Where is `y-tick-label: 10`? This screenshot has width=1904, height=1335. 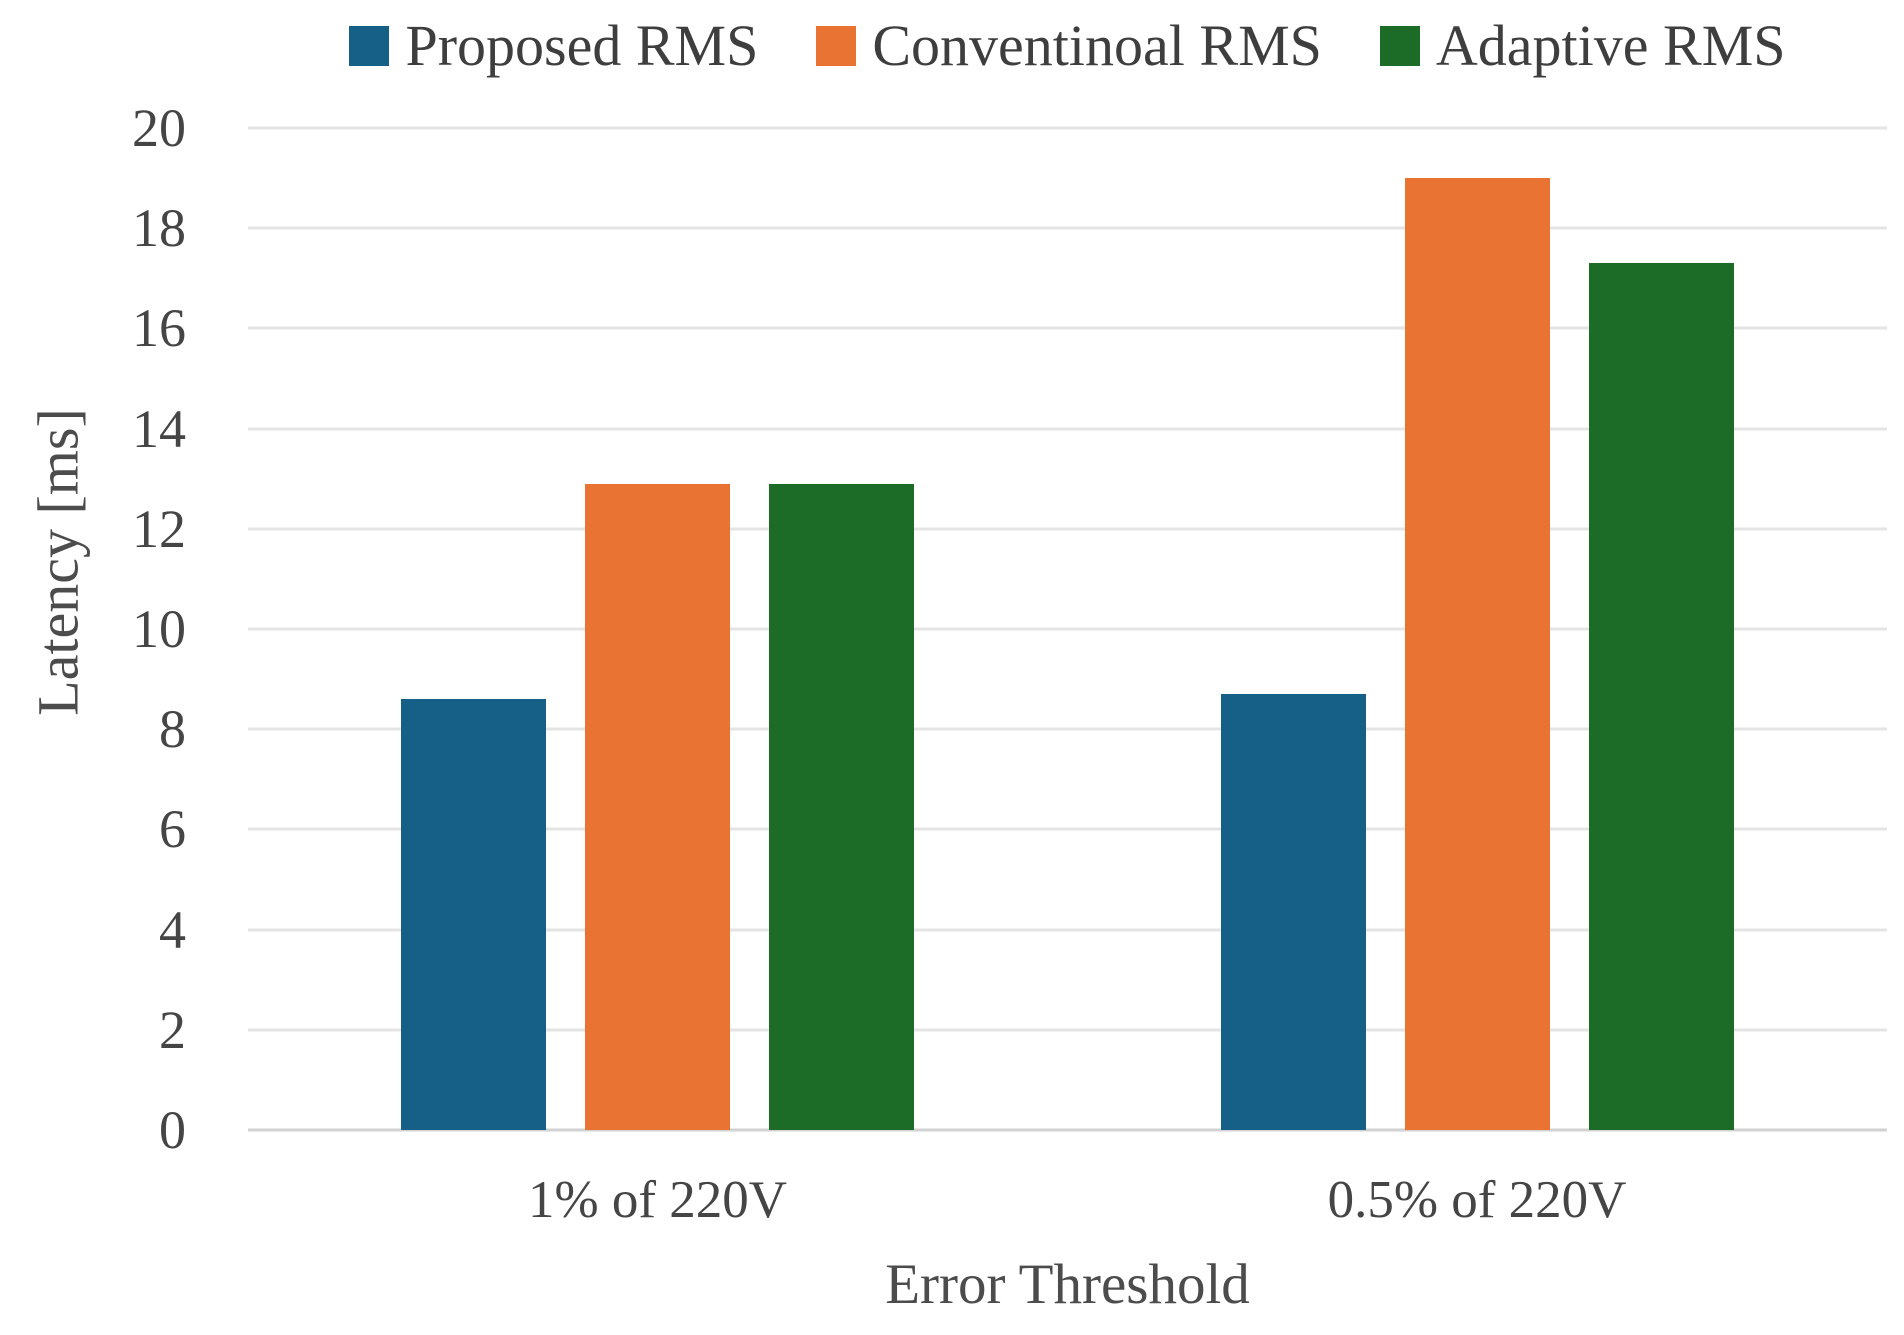 y-tick-label: 10 is located at coordinates (159, 629).